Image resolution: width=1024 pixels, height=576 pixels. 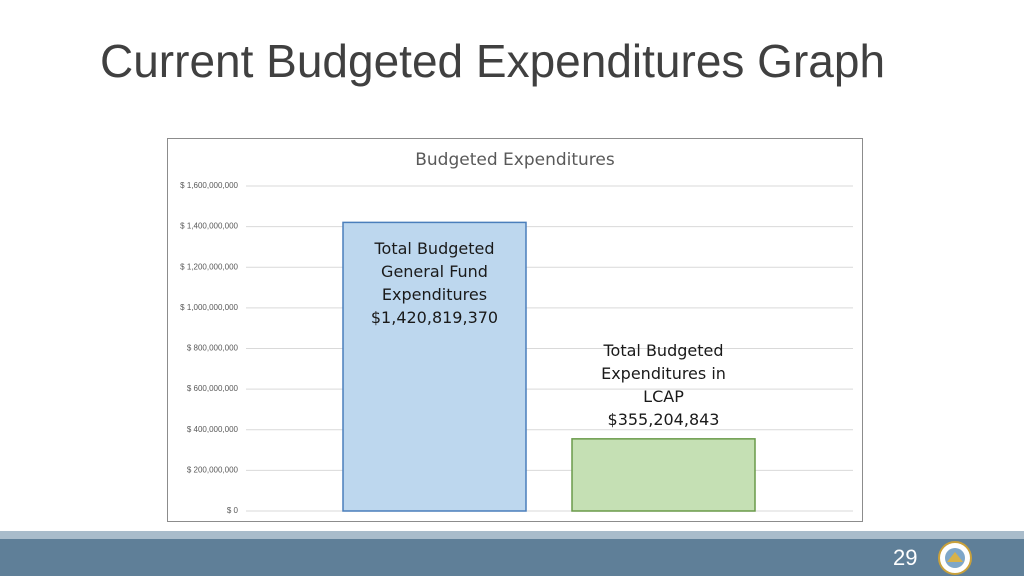 I want to click on chart-title: Budgeted Expenditures, so click(x=515, y=160).